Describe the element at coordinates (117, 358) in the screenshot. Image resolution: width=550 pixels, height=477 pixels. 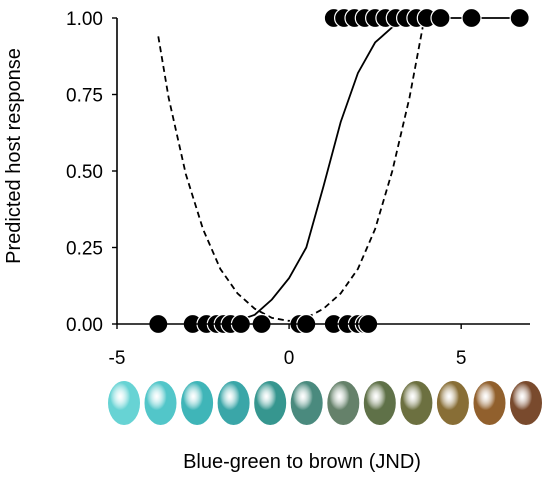
I see `x-tick-label: -5` at that location.